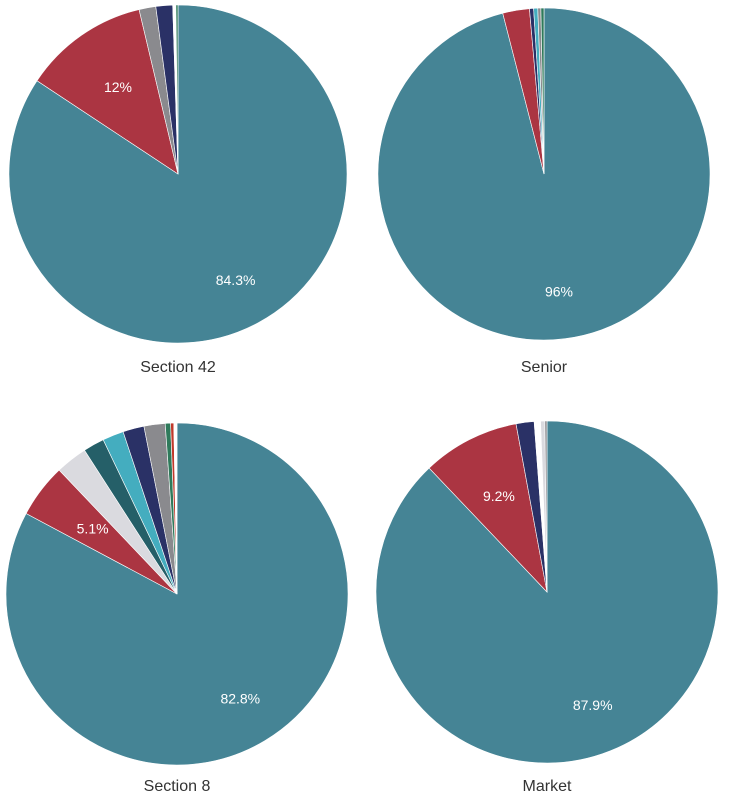  Describe the element at coordinates (499, 496) in the screenshot. I see `slice-percent-label: 9.2%` at that location.